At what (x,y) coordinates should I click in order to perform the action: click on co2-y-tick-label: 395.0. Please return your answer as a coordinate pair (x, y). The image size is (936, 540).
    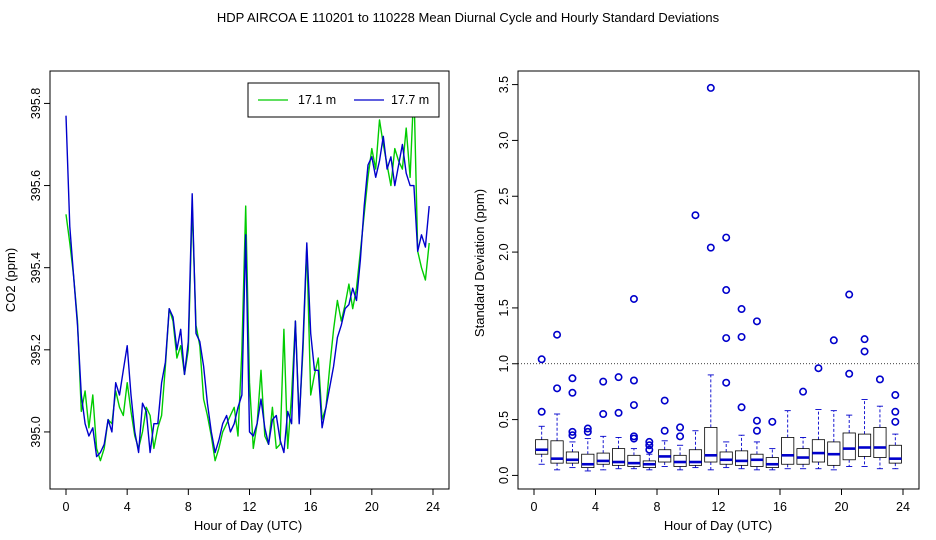
    Looking at the image, I should click on (36, 431).